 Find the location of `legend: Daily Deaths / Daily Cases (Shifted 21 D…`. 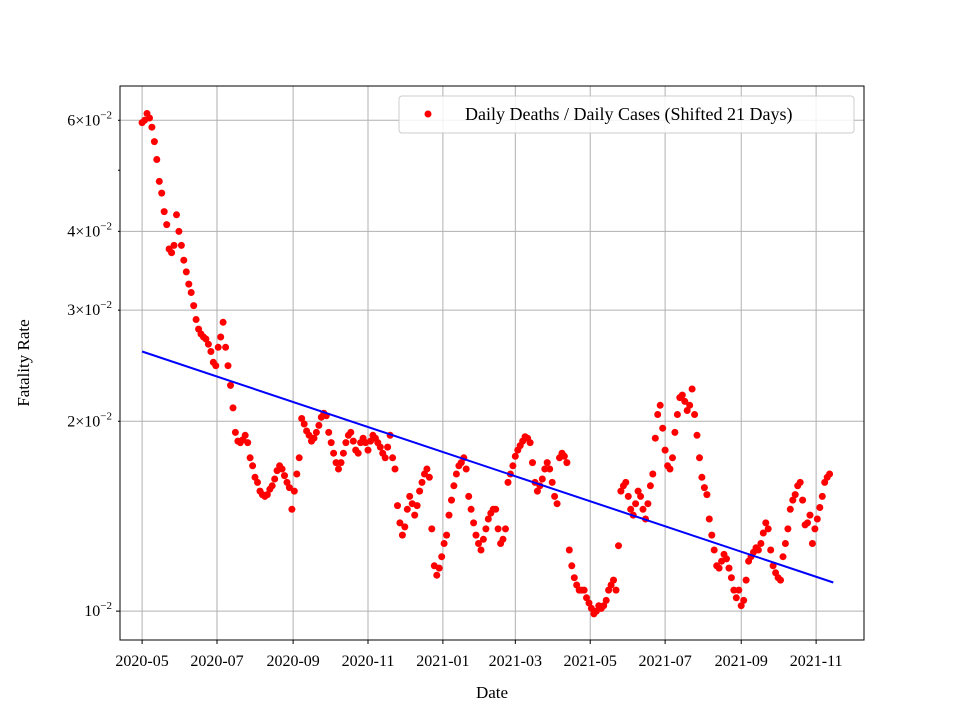

legend: Daily Deaths / Daily Cases (Shifted 21 D… is located at coordinates (626, 114).